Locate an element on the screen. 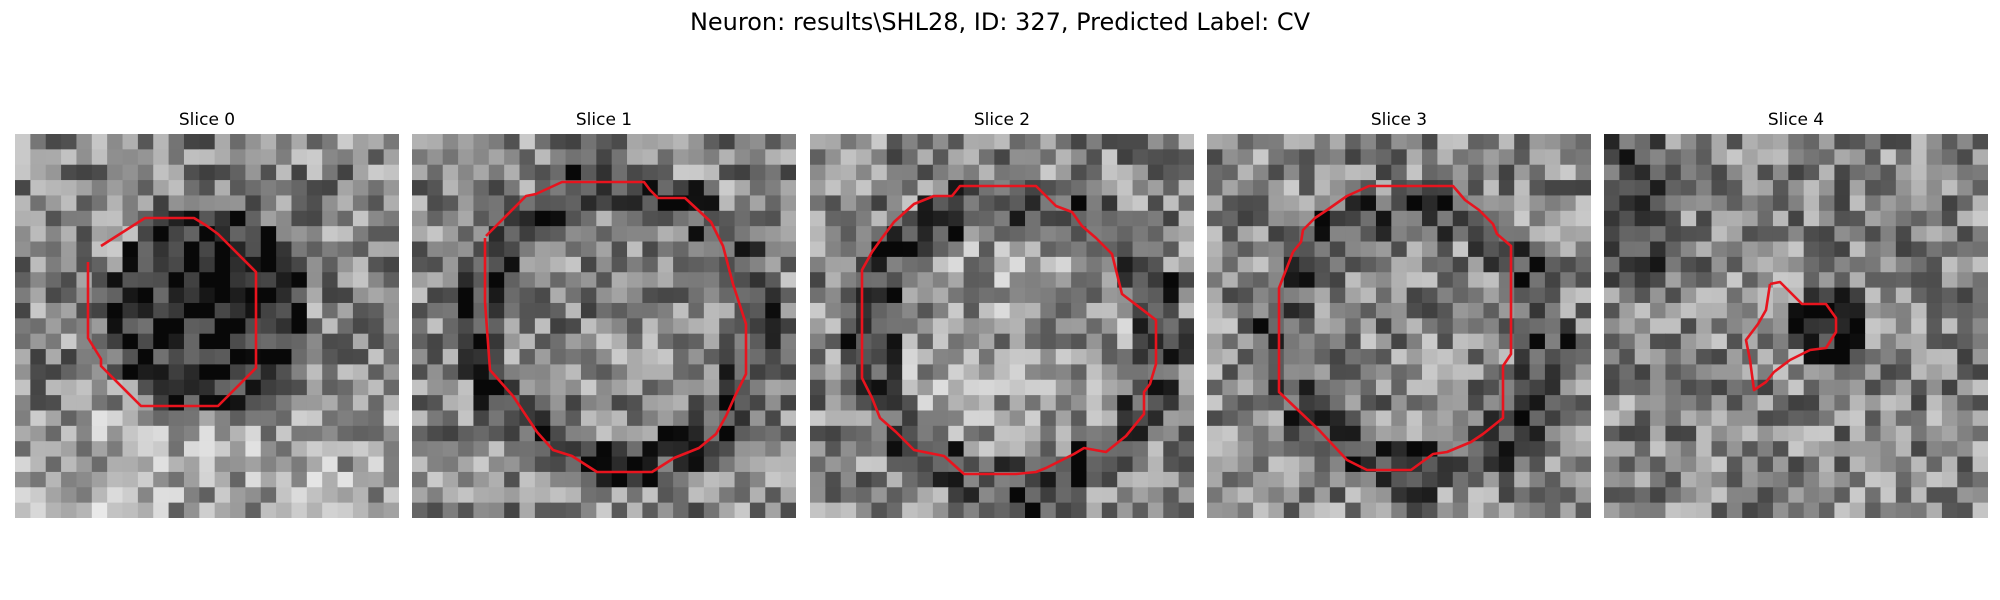 This screenshot has height=600, width=2000. slice-4-image is located at coordinates (1796, 326).